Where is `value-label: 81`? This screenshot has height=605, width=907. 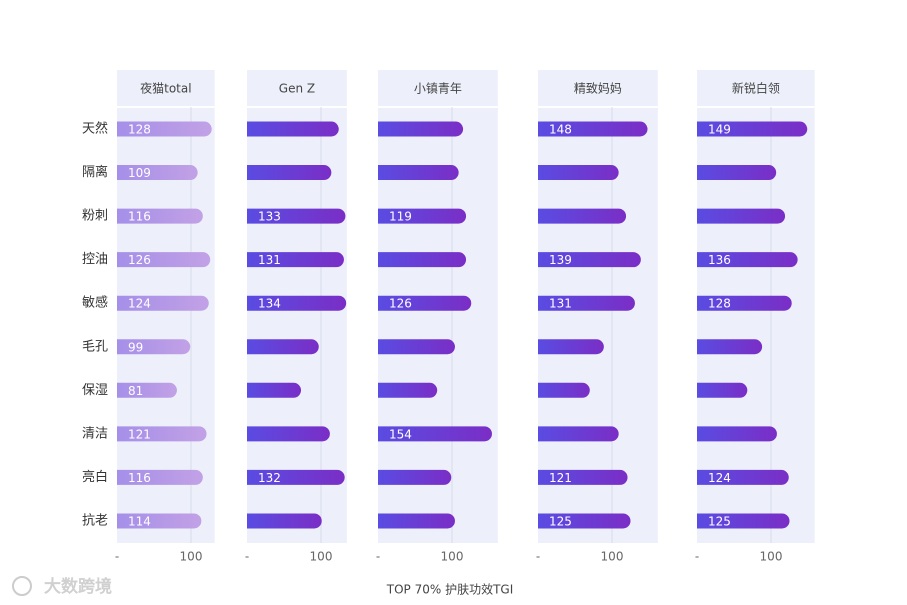 value-label: 81 is located at coordinates (135, 391).